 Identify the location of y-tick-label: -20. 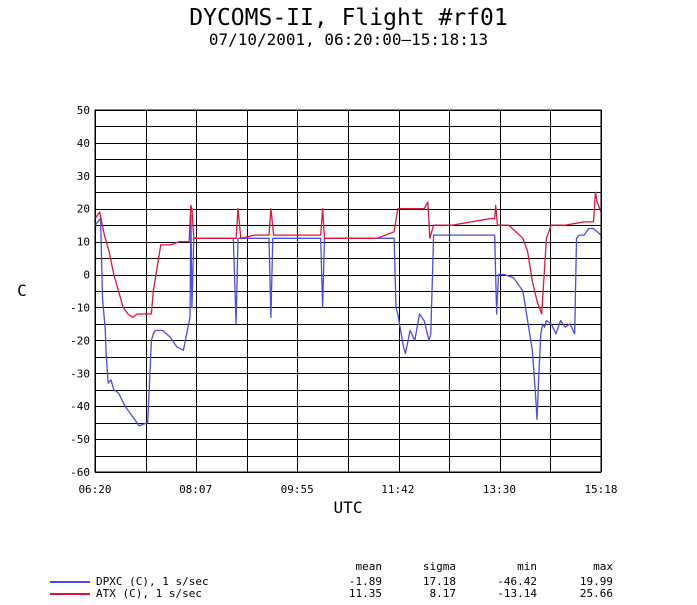
(80, 340).